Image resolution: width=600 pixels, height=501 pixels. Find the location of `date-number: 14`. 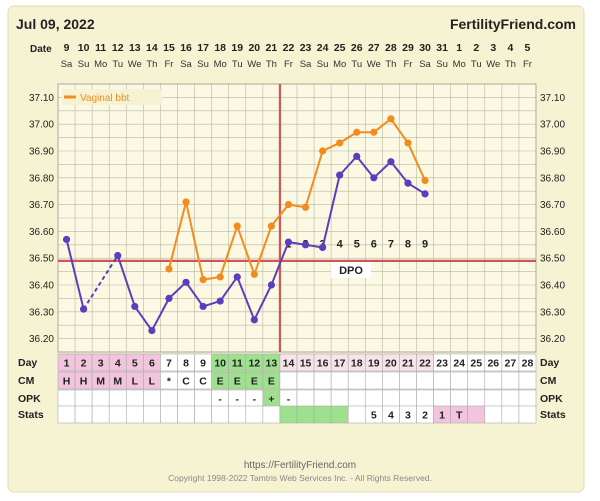

date-number: 14 is located at coordinates (152, 48).